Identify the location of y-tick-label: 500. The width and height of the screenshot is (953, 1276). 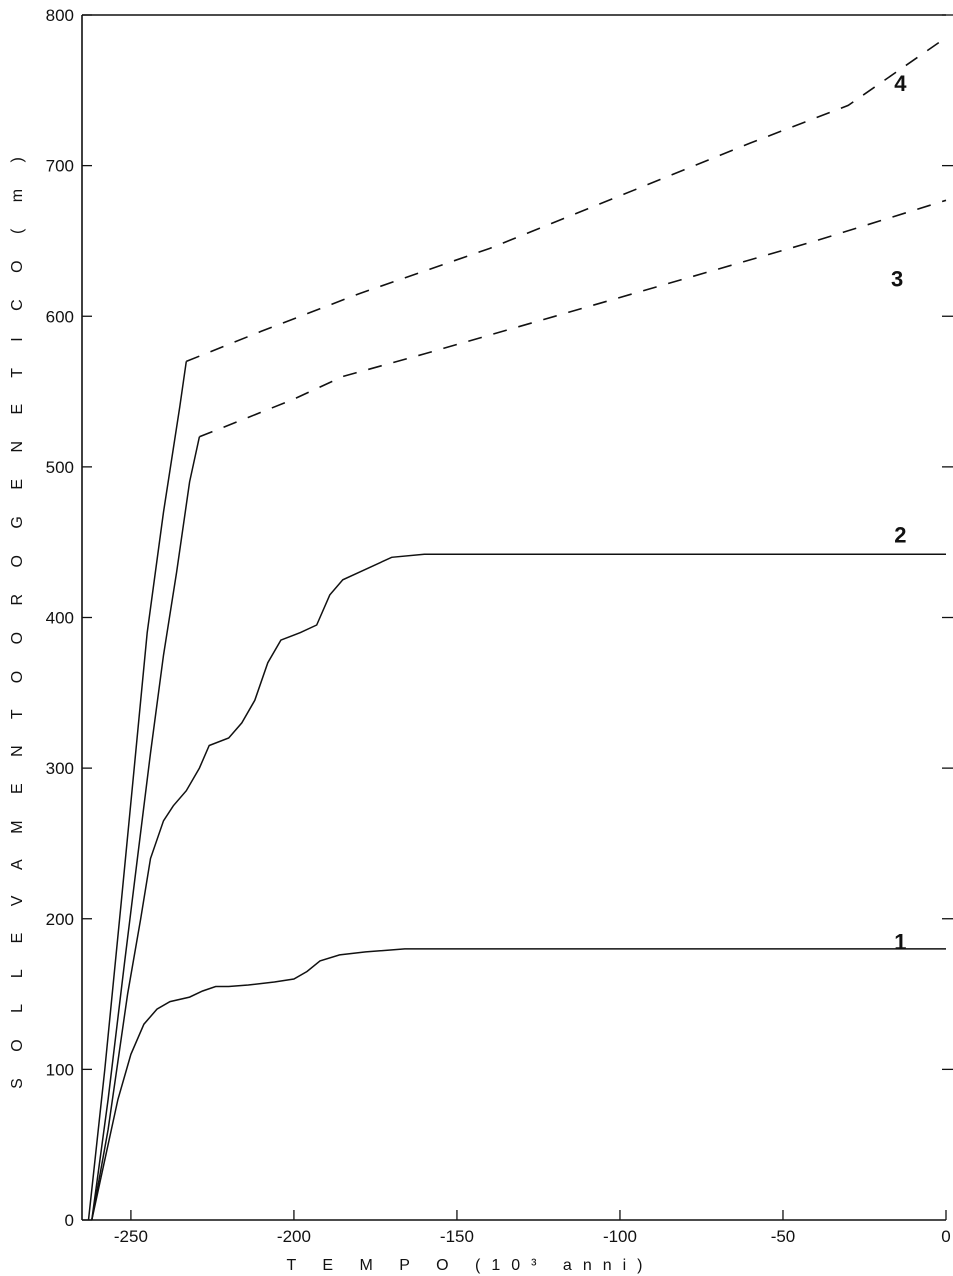
(60, 467).